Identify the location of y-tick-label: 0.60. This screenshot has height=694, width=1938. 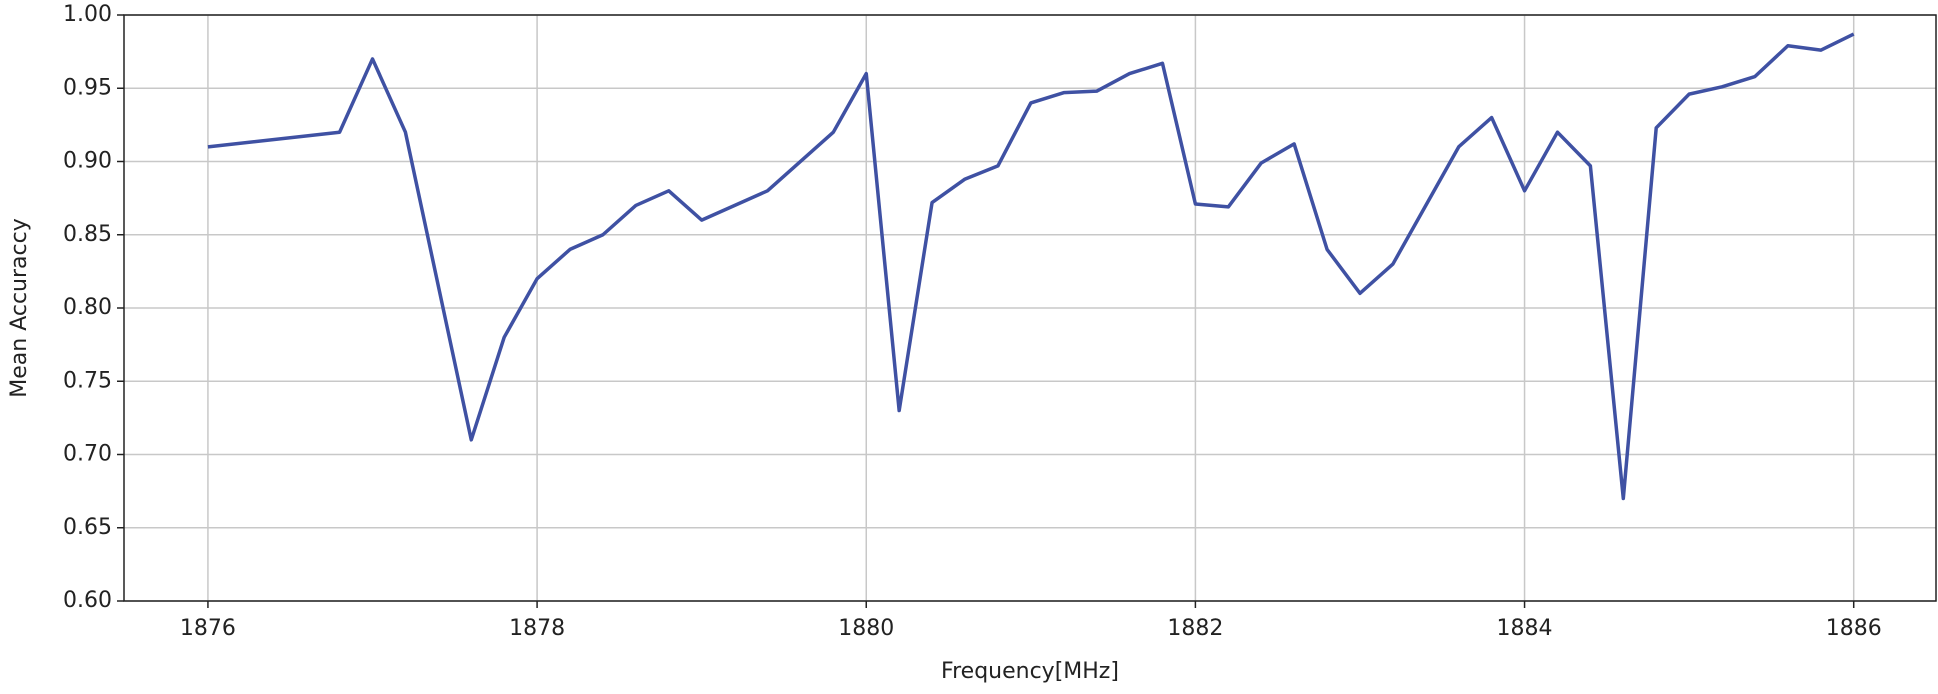
(87, 600).